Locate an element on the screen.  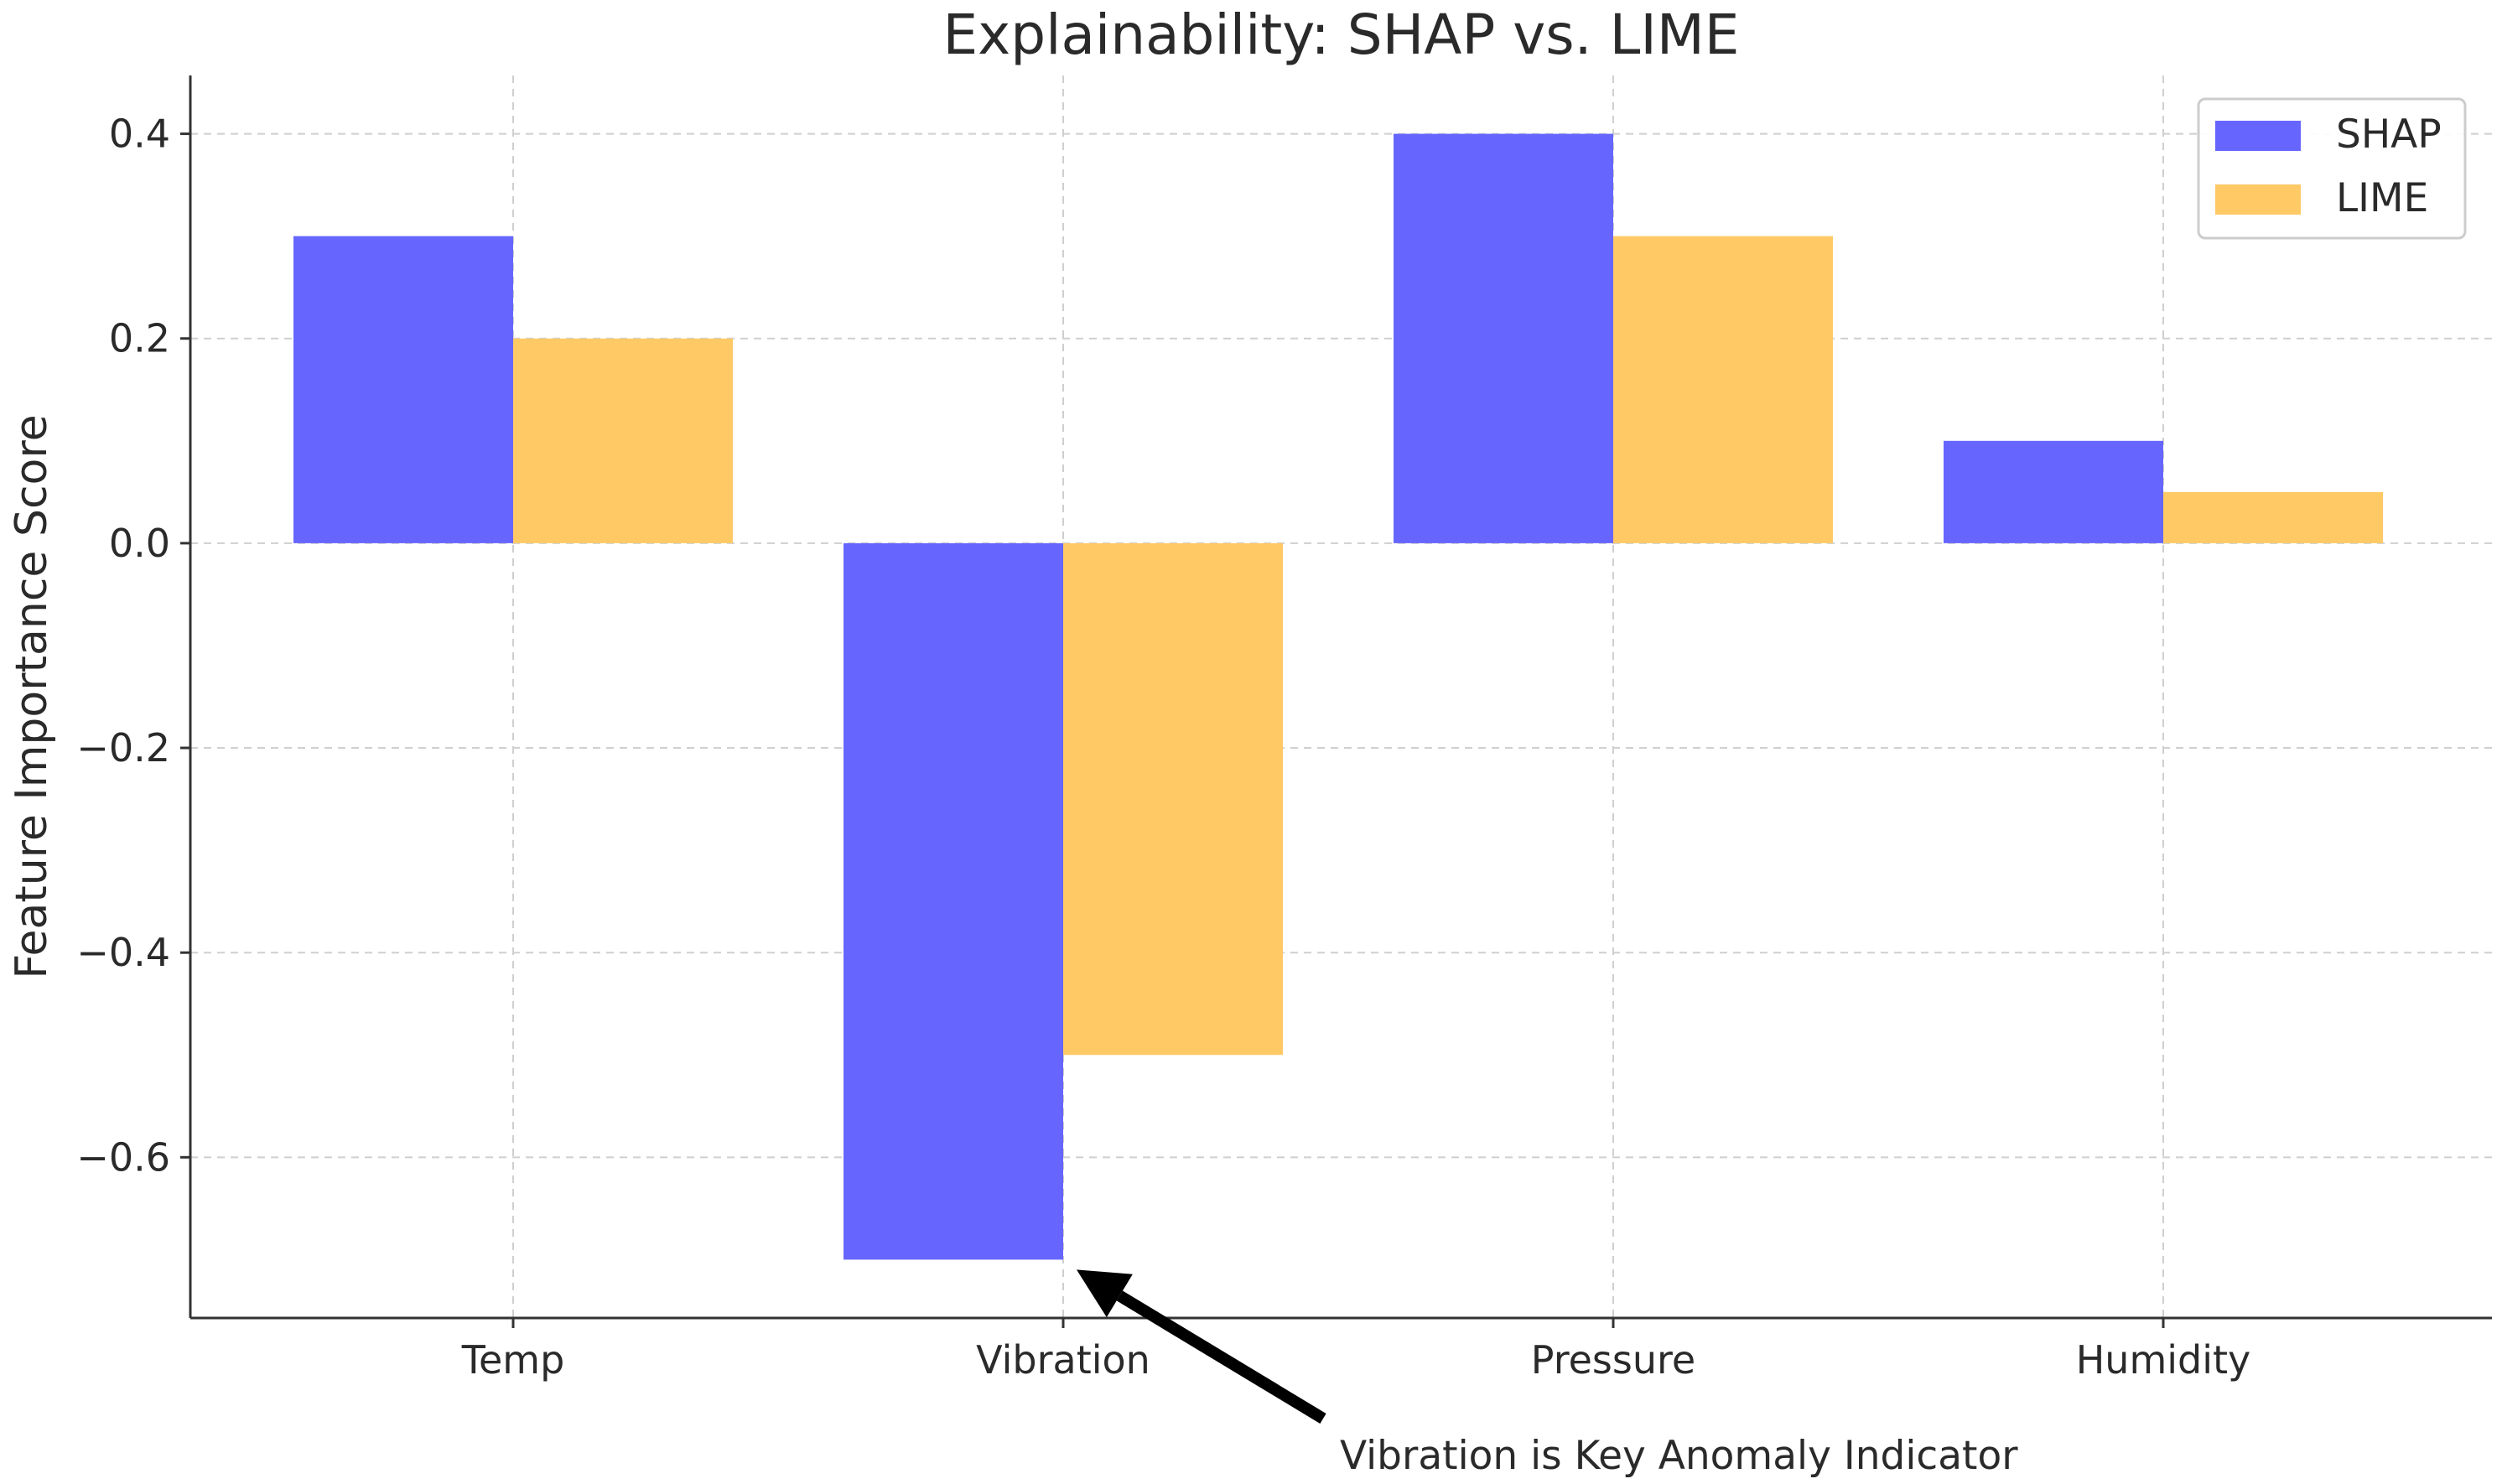
bar-shap-temp is located at coordinates (403, 389).